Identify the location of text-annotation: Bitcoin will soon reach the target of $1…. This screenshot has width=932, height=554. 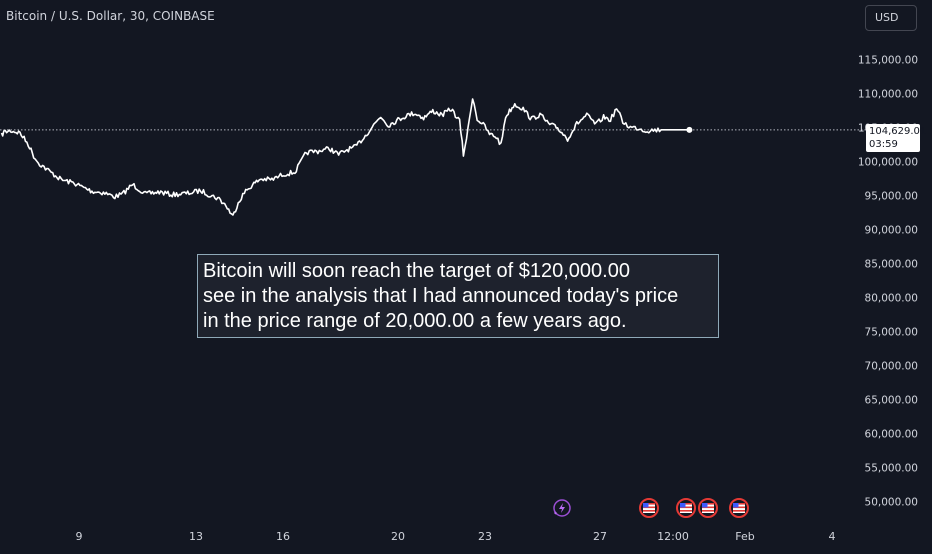
(458, 296).